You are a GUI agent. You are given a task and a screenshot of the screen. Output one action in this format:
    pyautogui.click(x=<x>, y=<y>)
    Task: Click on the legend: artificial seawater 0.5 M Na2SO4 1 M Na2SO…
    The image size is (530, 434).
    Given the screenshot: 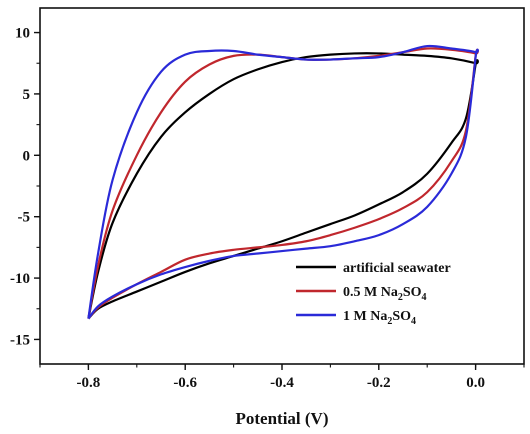 What is the action you would take?
    pyautogui.click(x=373, y=294)
    